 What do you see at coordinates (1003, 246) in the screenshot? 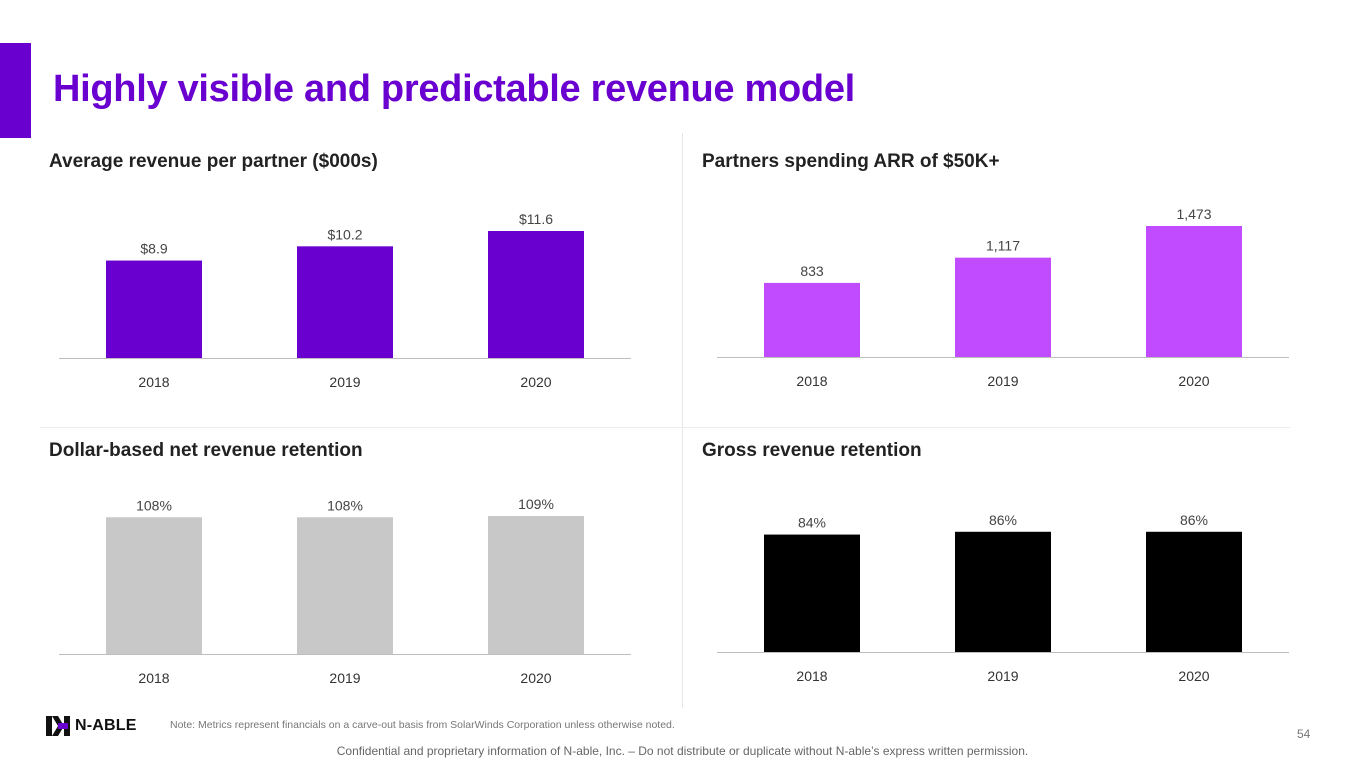
I see `data-label-2019: 1,117` at bounding box center [1003, 246].